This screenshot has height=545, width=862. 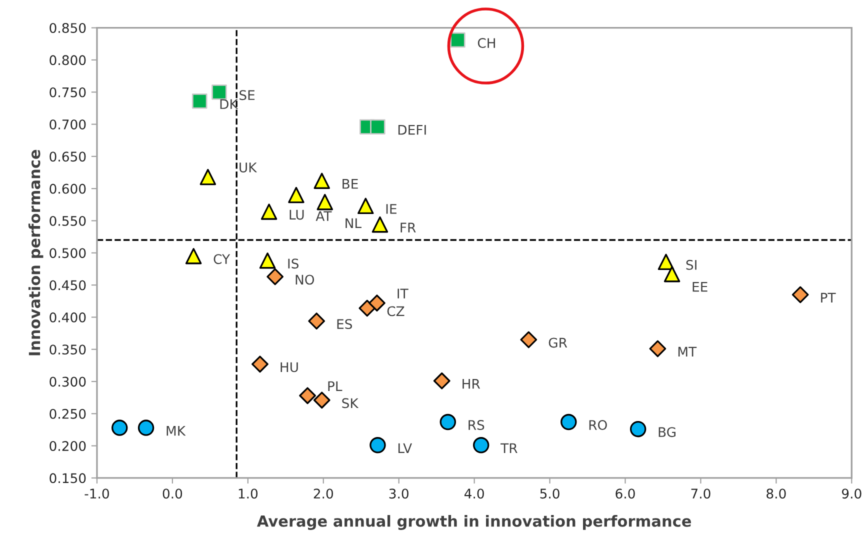 I want to click on annotation: FR, so click(x=408, y=227).